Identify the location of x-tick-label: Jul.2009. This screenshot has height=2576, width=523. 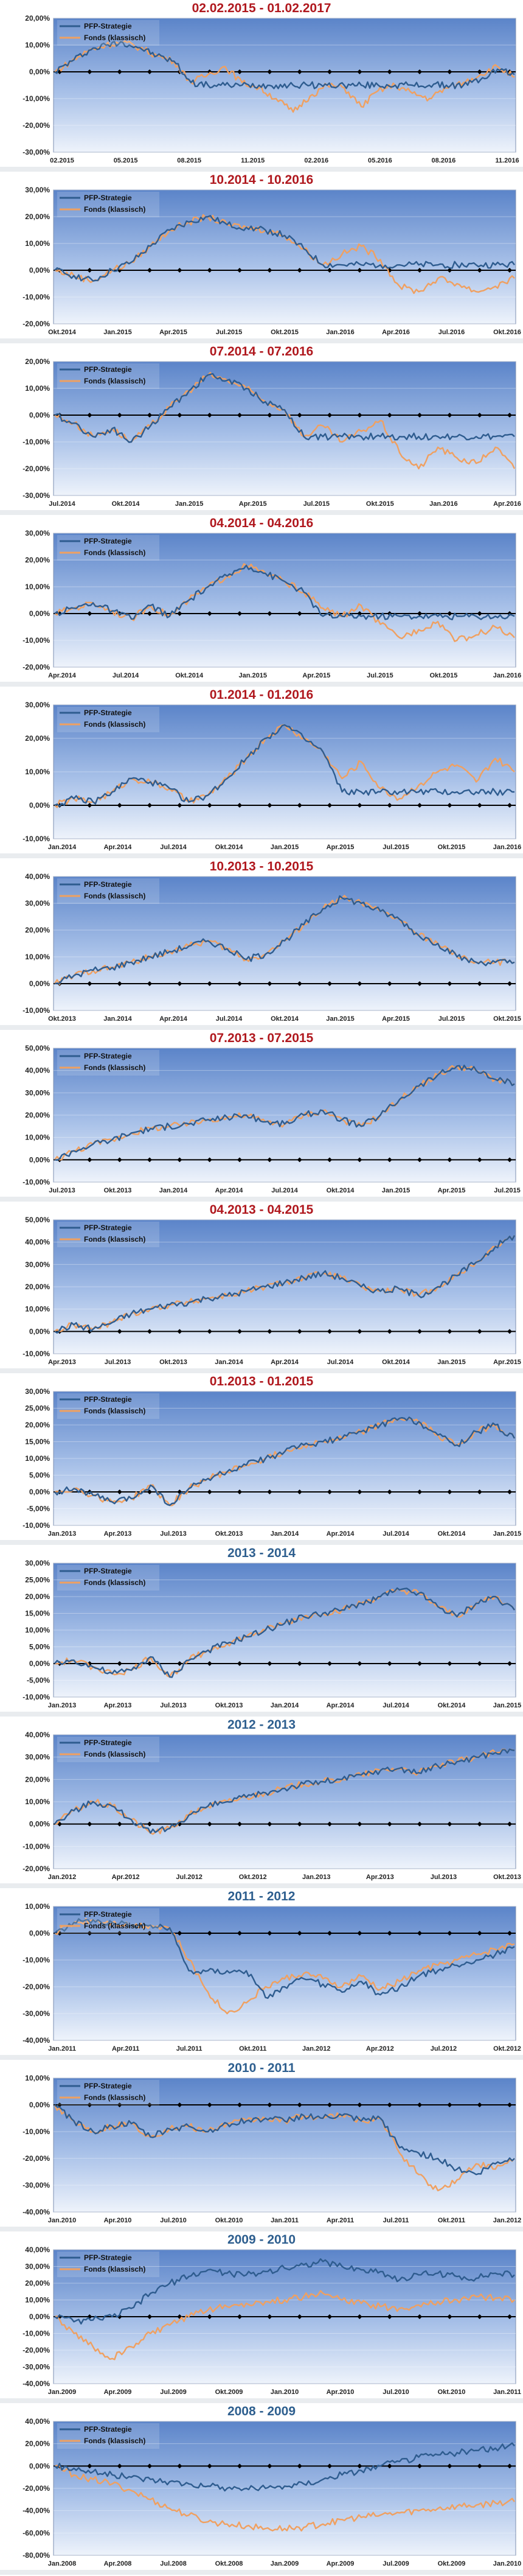
(173, 2392).